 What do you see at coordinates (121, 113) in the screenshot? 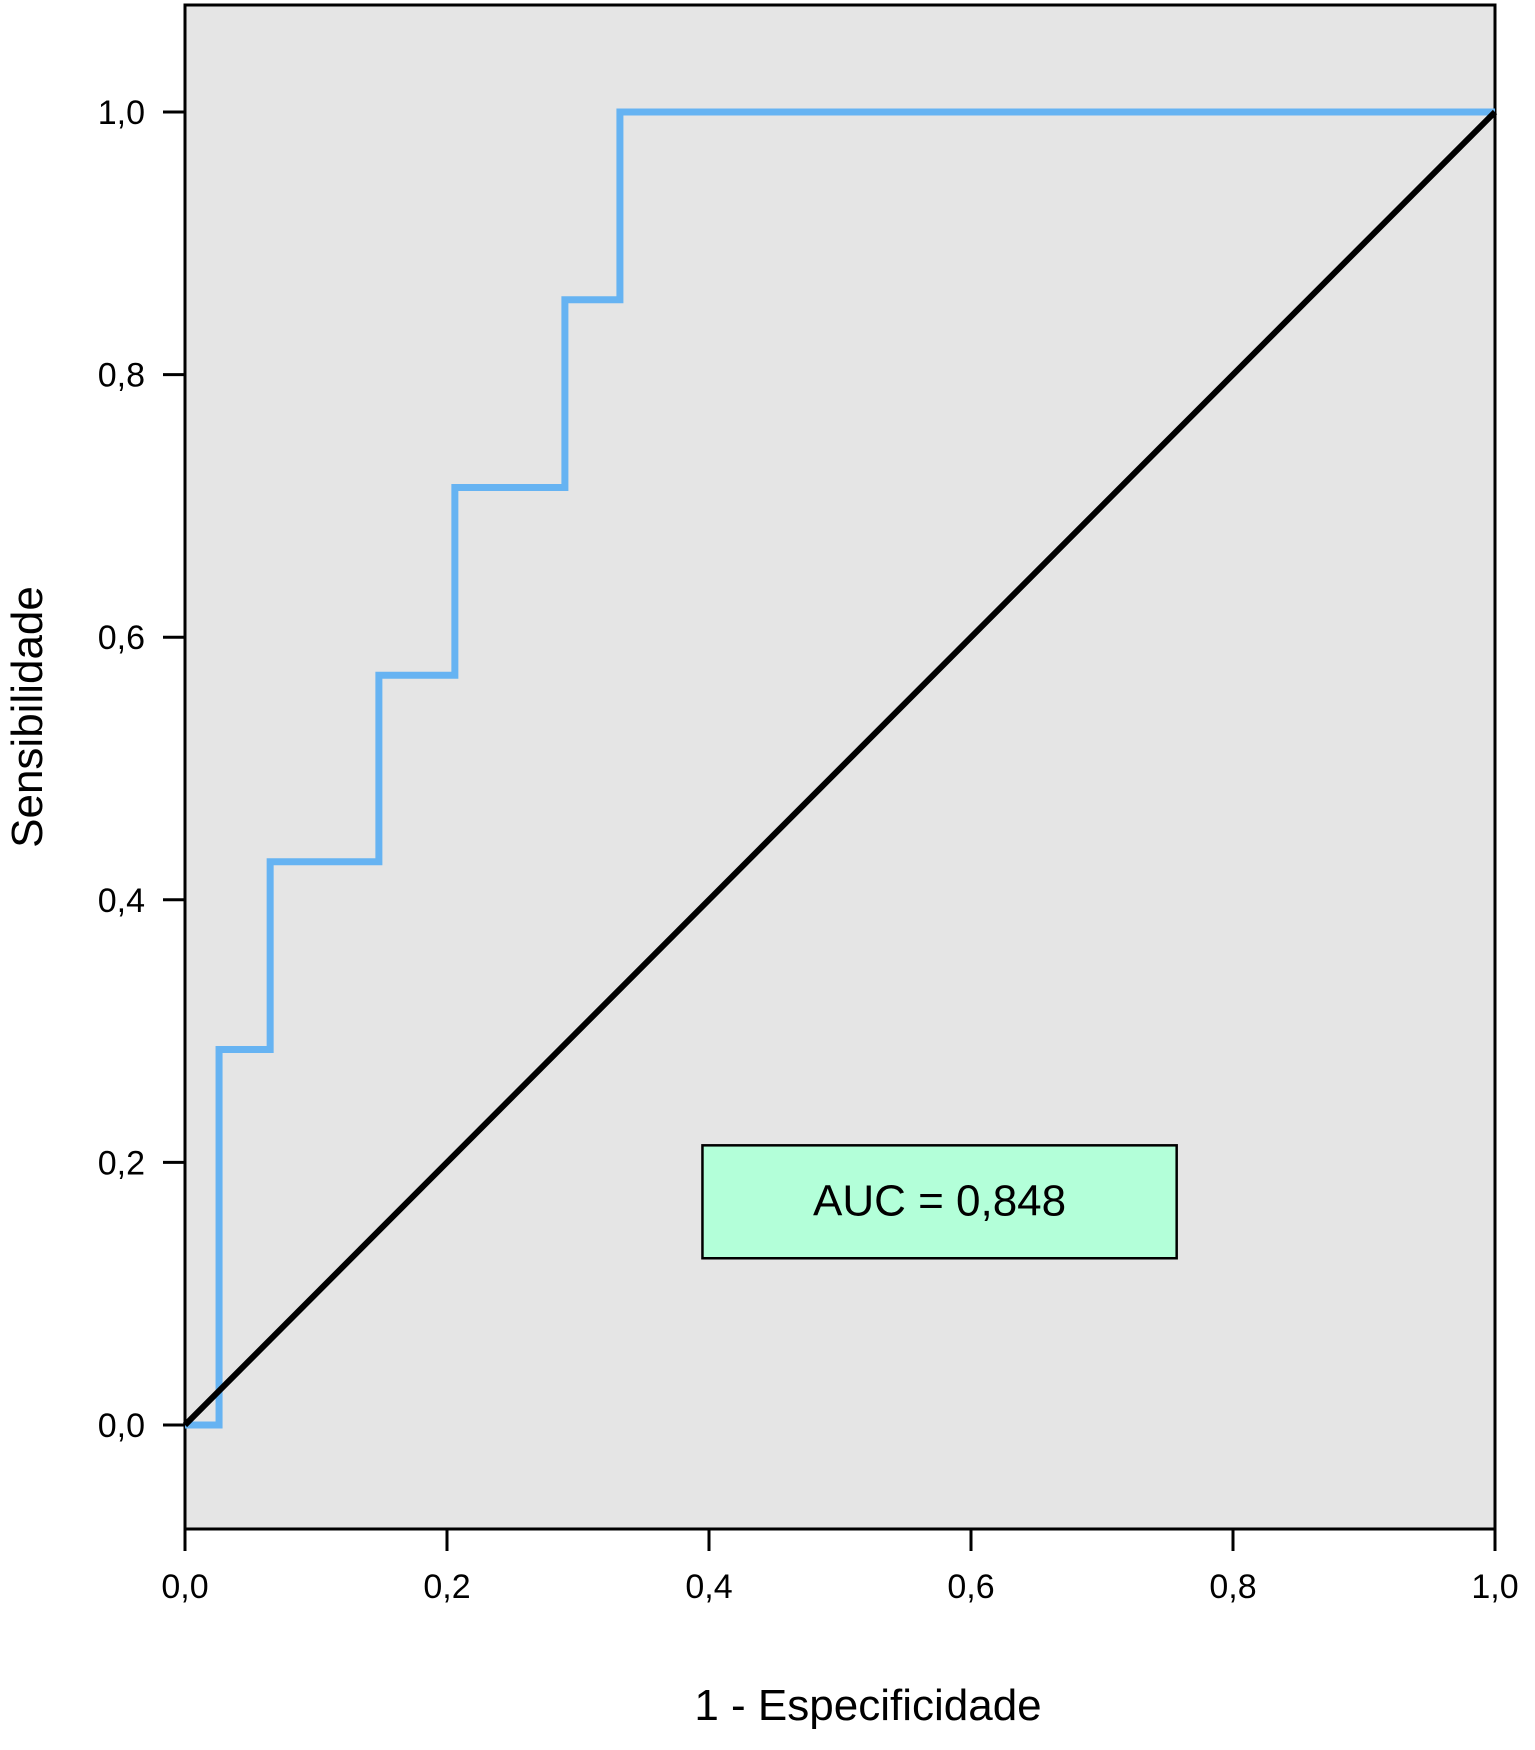
I see `y-tick-label: 1,0` at bounding box center [121, 113].